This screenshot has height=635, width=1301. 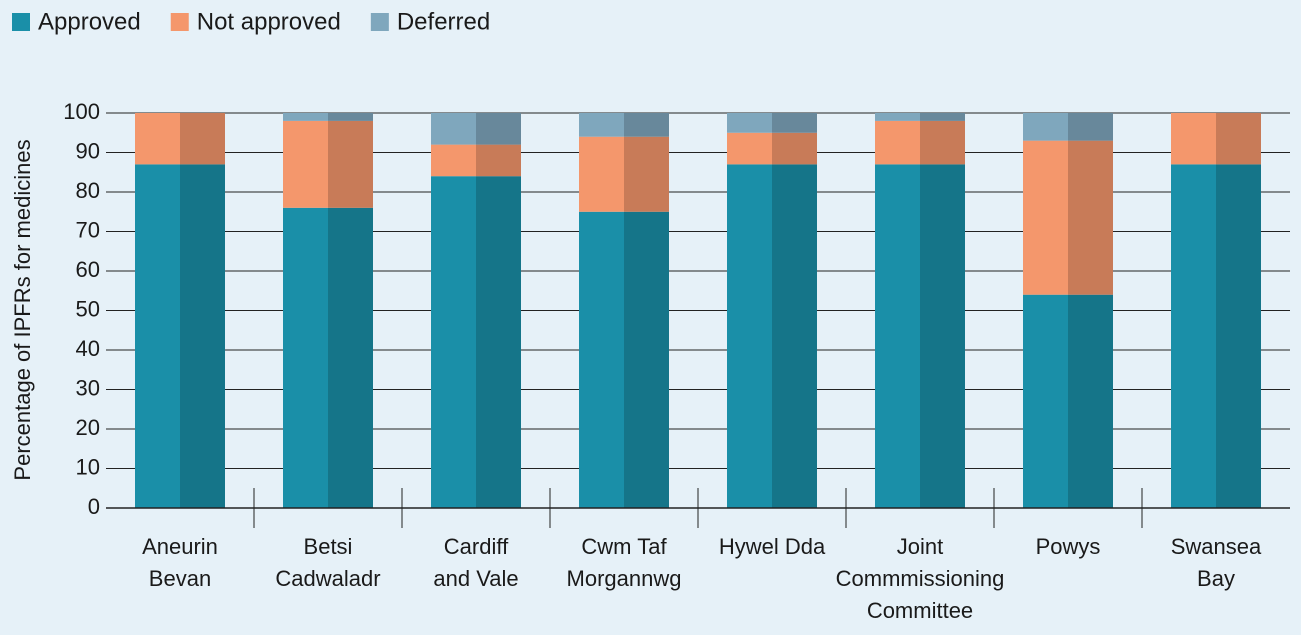 What do you see at coordinates (88, 466) in the screenshot?
I see `y-tick-label: 10` at bounding box center [88, 466].